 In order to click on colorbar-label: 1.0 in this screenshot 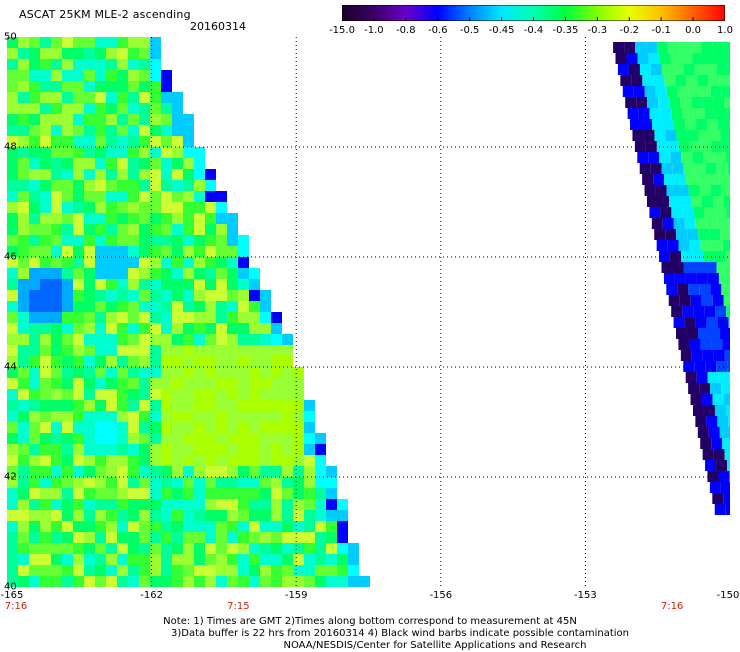, I will do `click(725, 30)`.